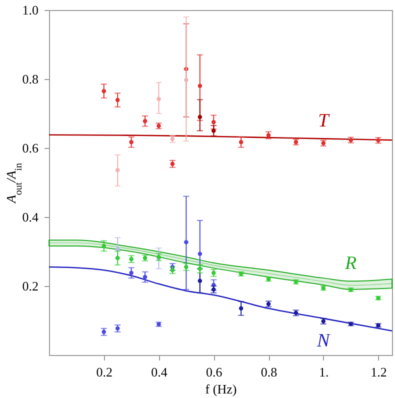  What do you see at coordinates (30, 10) in the screenshot?
I see `y-tick-label: 1.0` at bounding box center [30, 10].